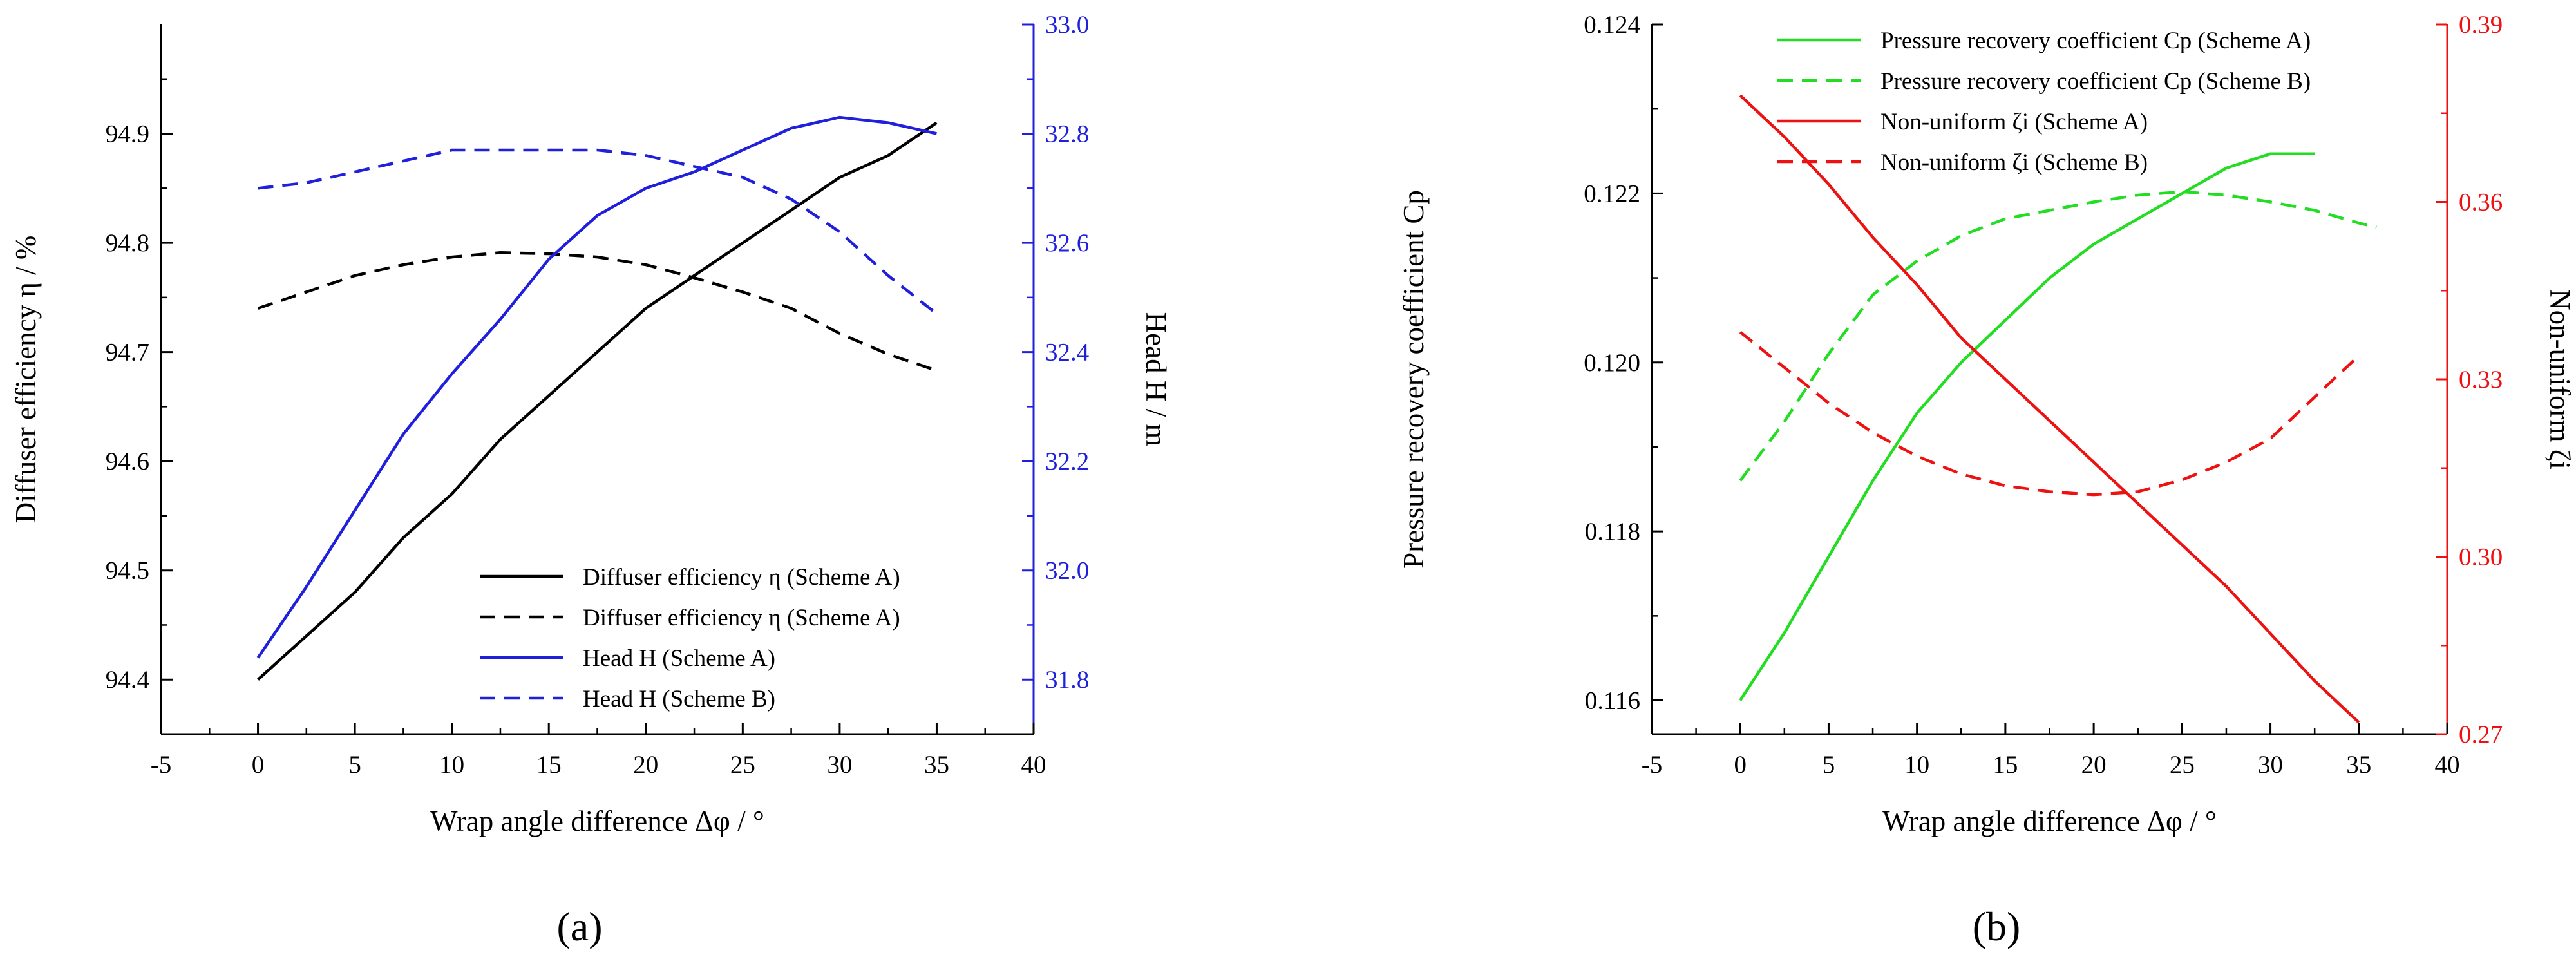 The image size is (2576, 977). What do you see at coordinates (2481, 25) in the screenshot?
I see `right-y-tick-label: 0.39` at bounding box center [2481, 25].